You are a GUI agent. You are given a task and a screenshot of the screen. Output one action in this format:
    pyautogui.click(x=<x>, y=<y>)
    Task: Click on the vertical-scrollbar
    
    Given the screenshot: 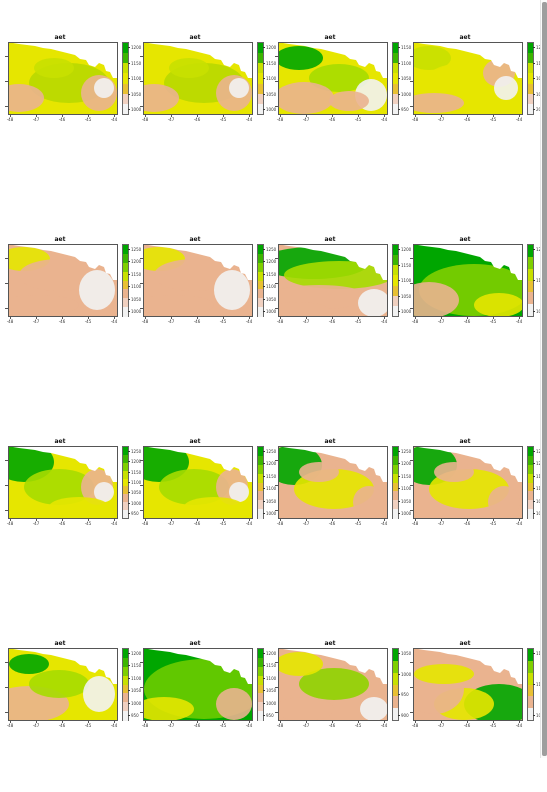 What is the action you would take?
    pyautogui.click(x=543, y=379)
    